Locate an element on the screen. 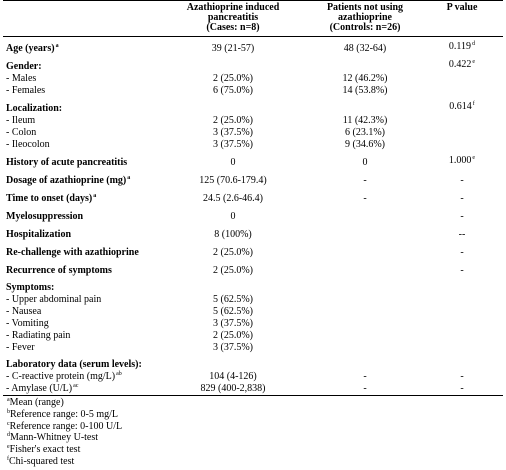 This screenshot has height=470, width=506. header-cell: P value is located at coordinates (462, 7).